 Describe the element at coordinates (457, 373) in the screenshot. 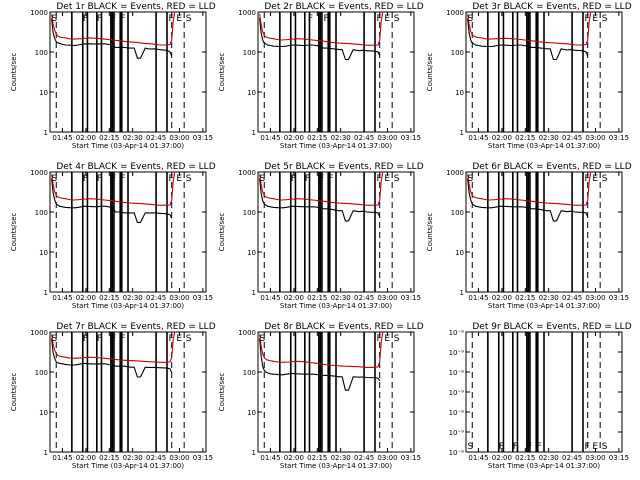

I see `y-tick-label: 10⁻⁹` at that location.